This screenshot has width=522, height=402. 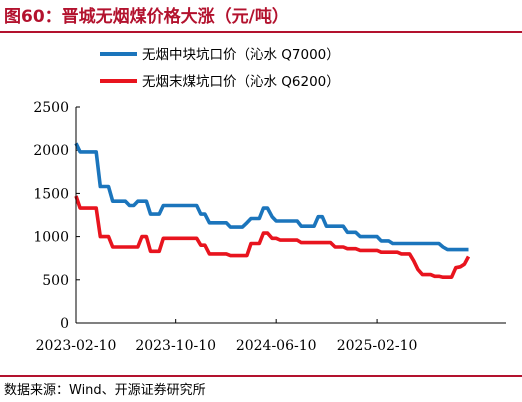 I want to click on x-tick-label: 2023-02-10, so click(x=76, y=346).